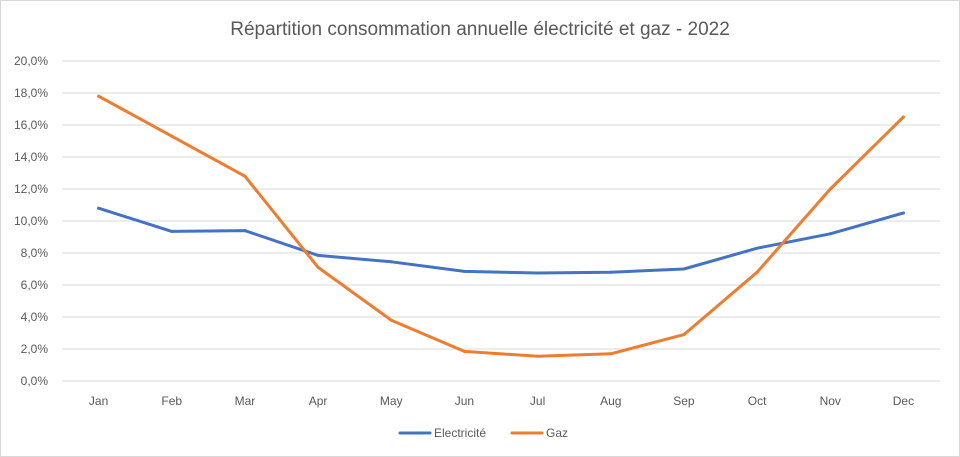 The image size is (960, 457). I want to click on x-tick-label: Sep, so click(684, 401).